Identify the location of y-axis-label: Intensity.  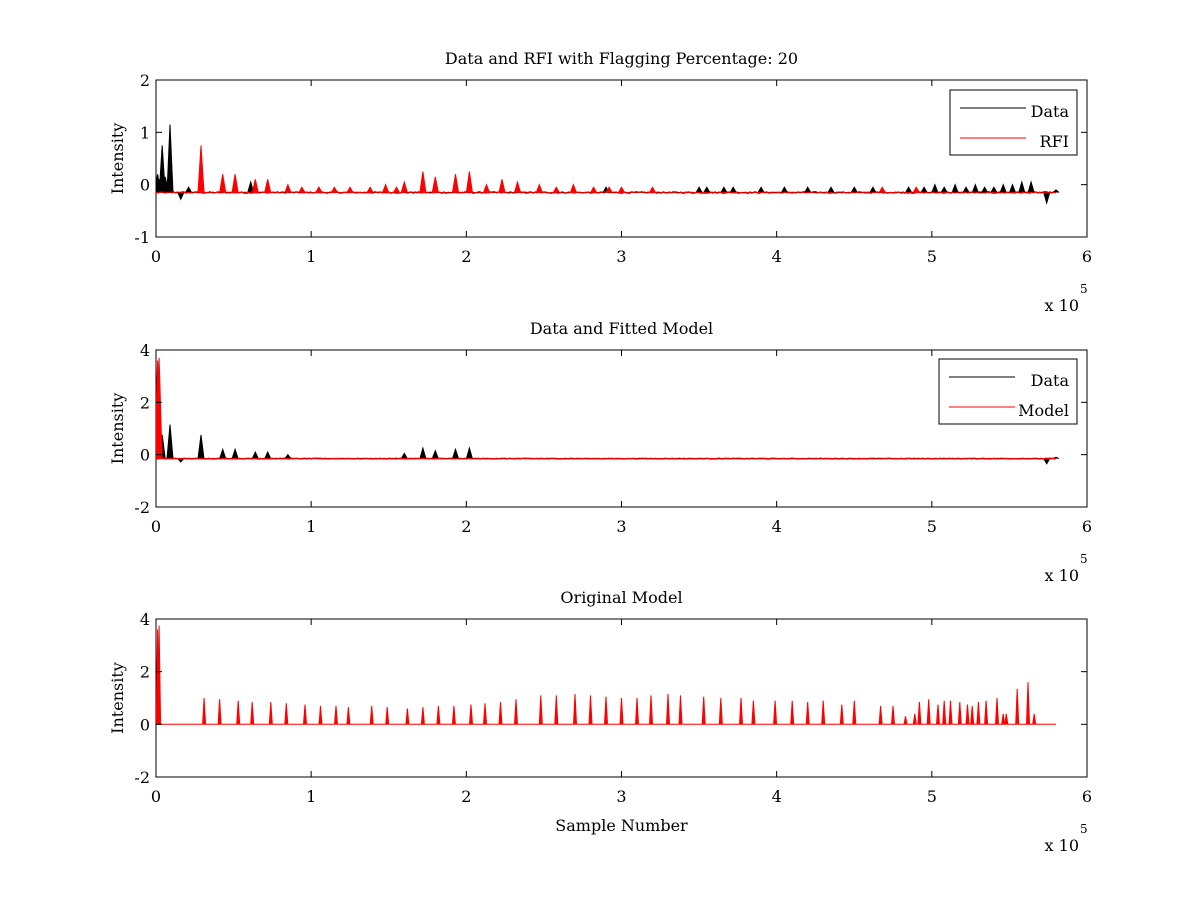
(117, 429).